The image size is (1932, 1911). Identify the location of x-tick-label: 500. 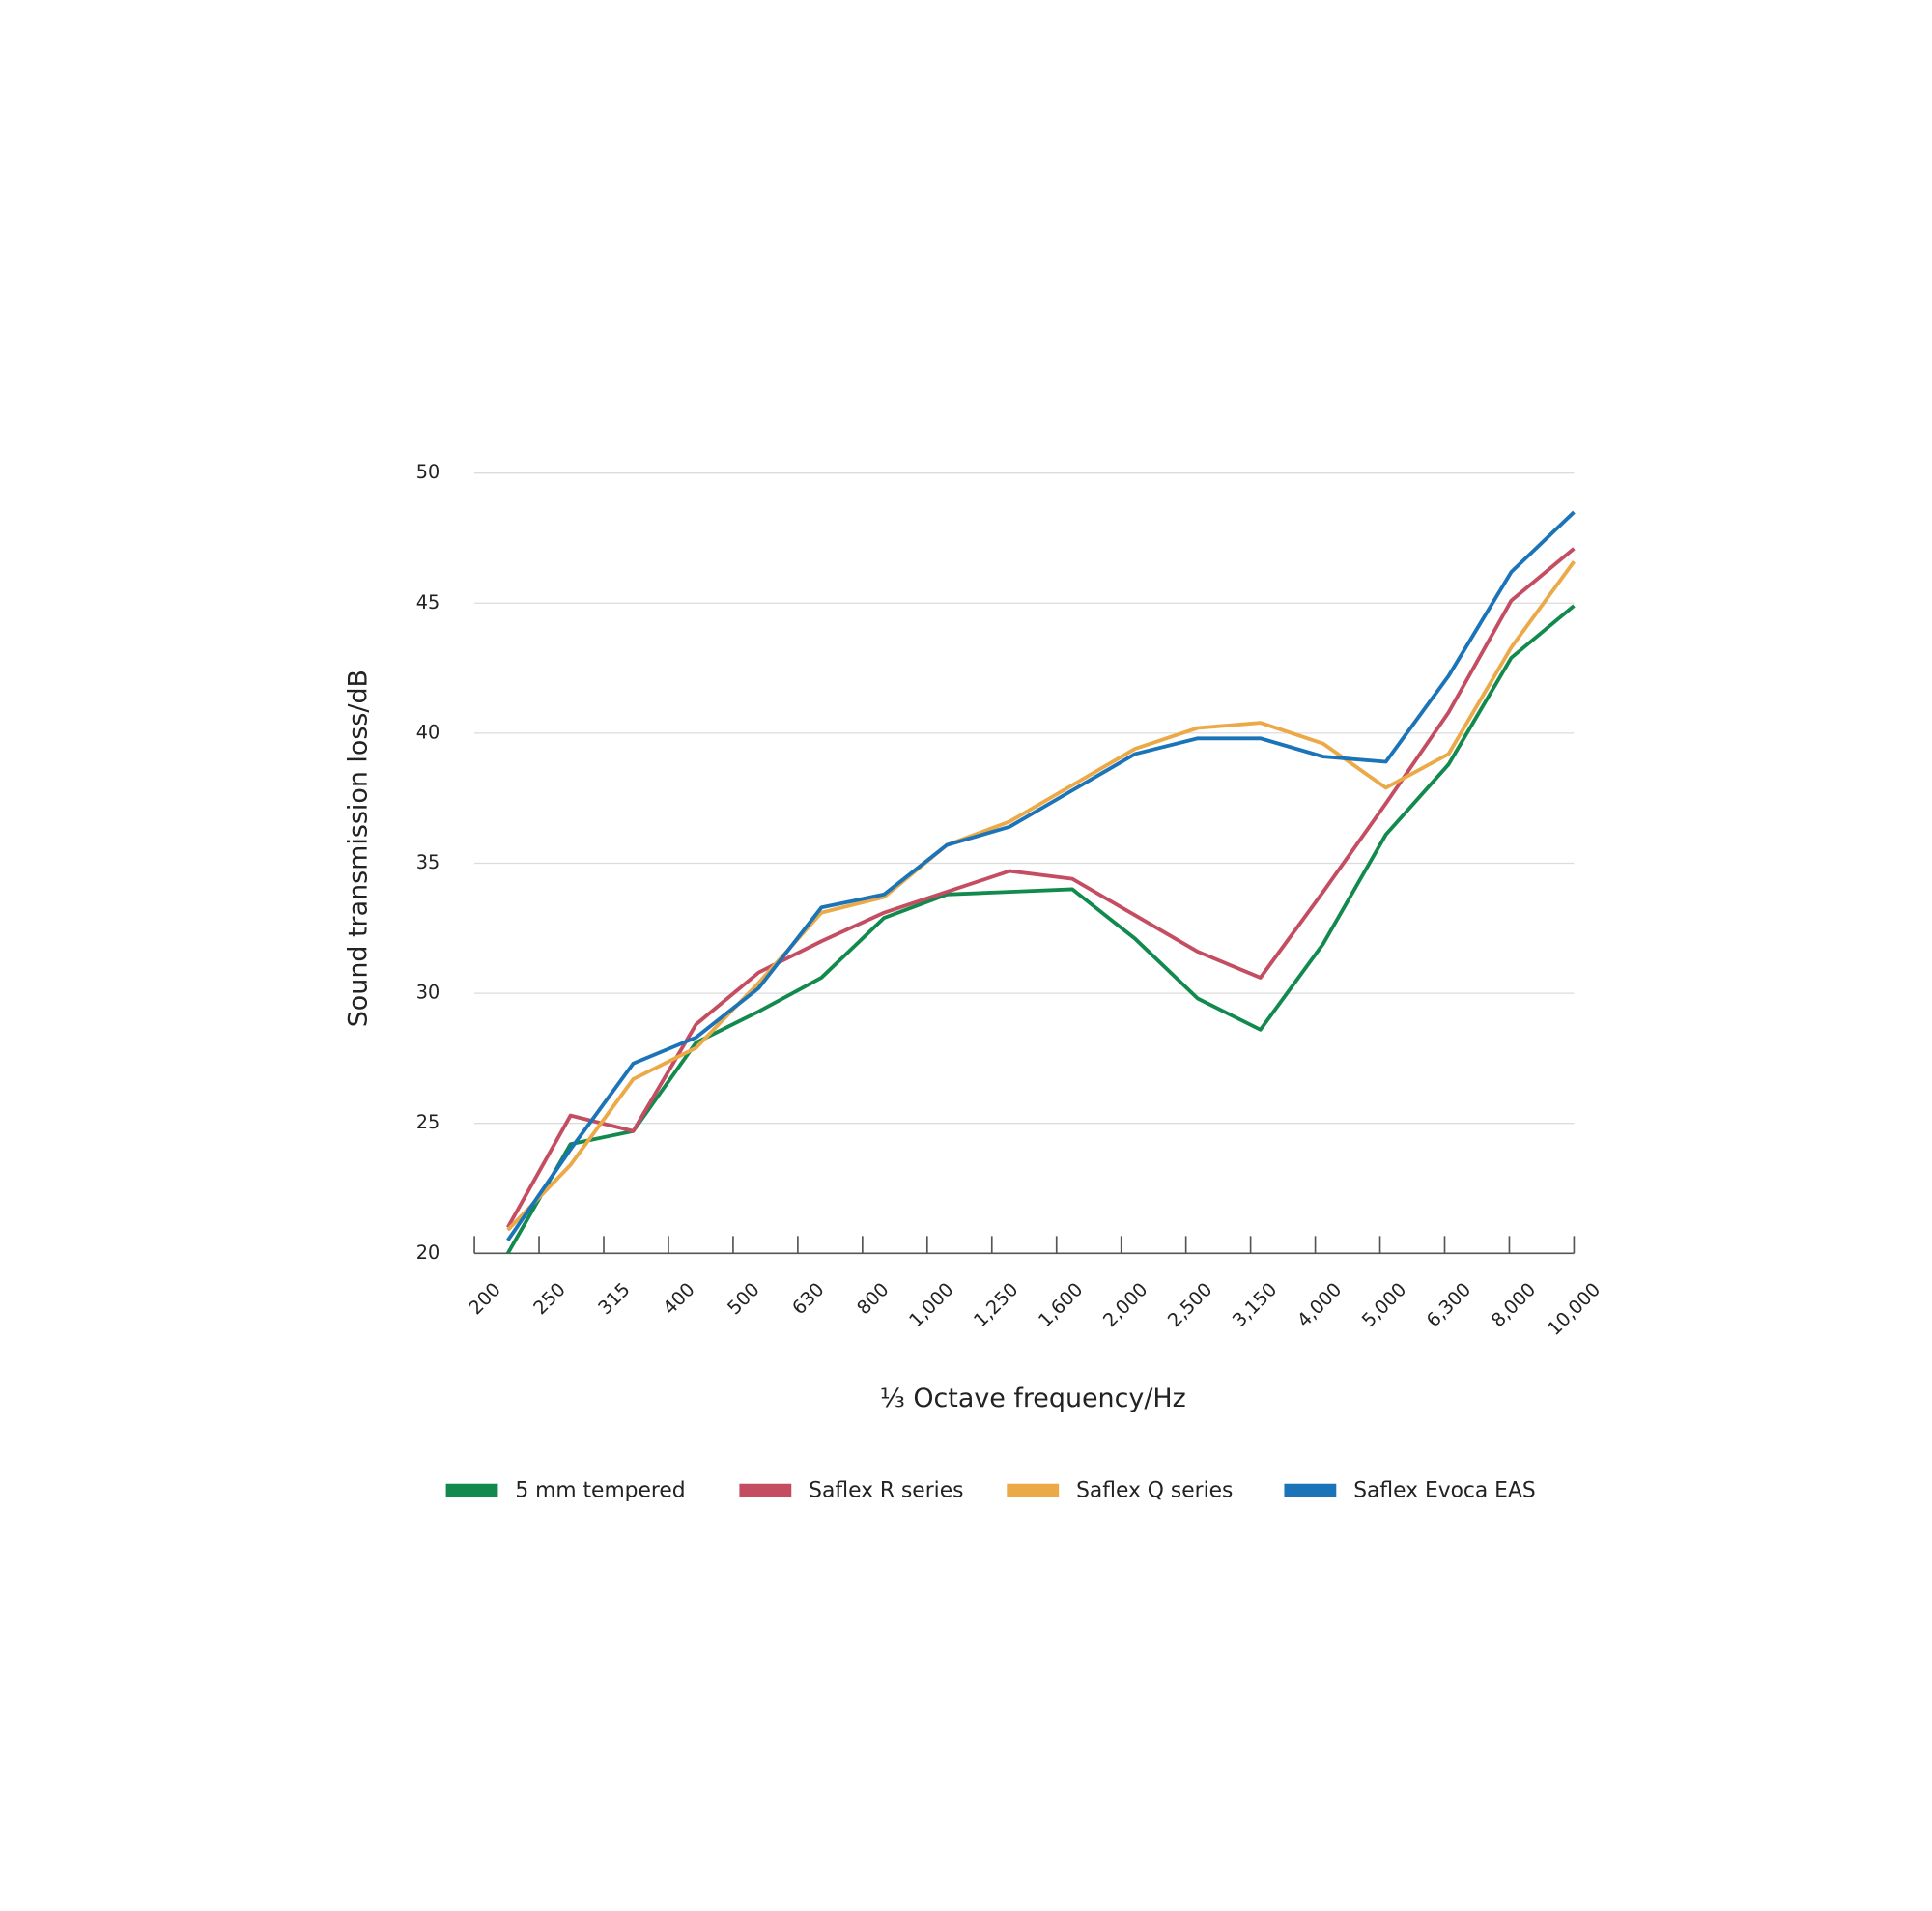
(743, 1298).